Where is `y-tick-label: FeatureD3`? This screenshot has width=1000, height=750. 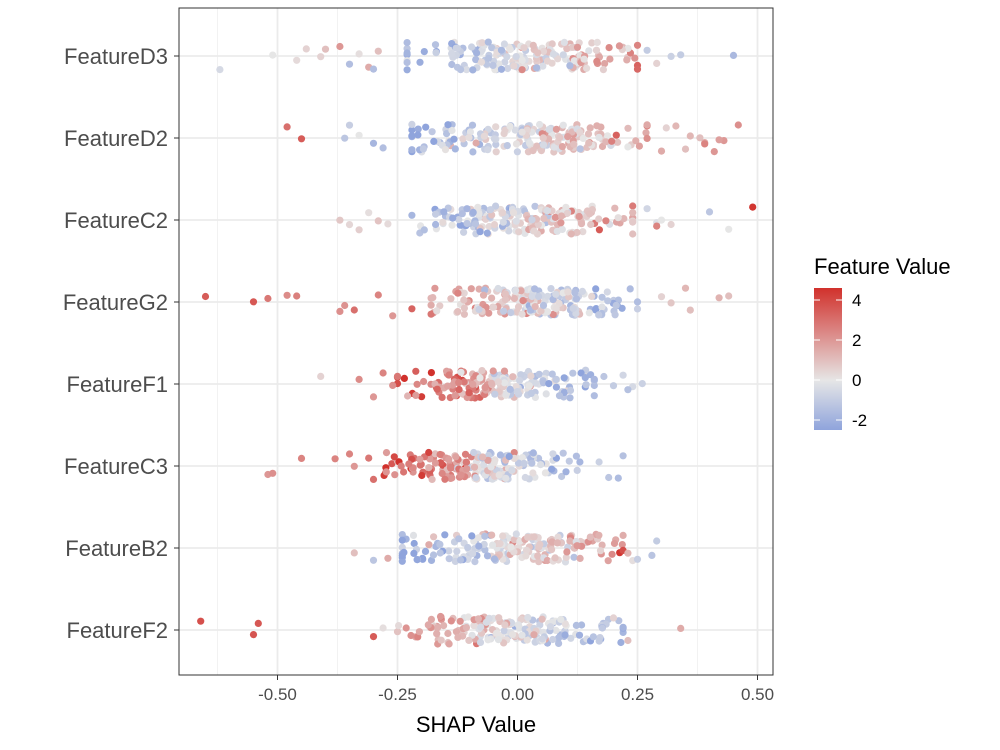
y-tick-label: FeatureD3 is located at coordinates (116, 56).